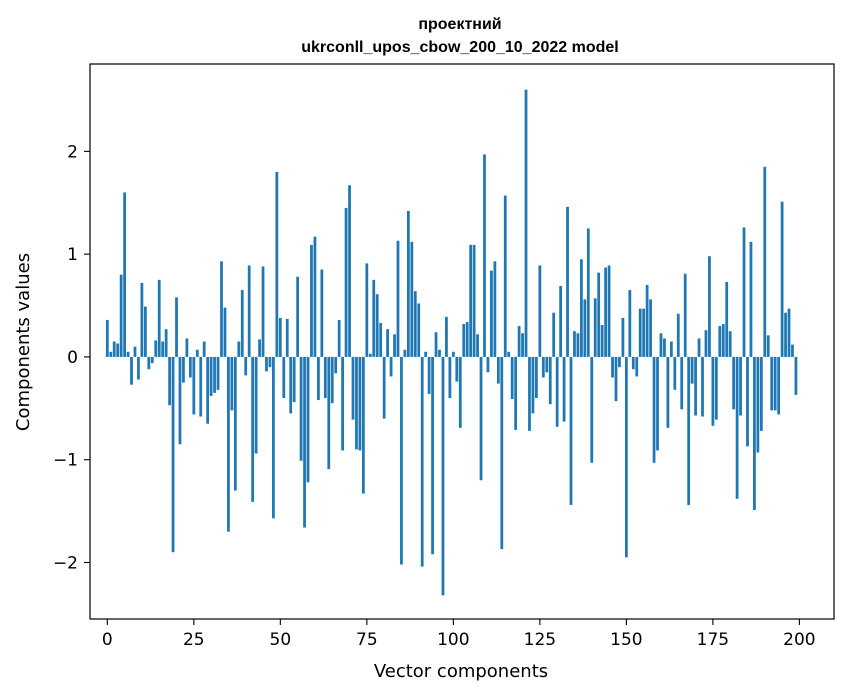 This screenshot has height=696, width=847. I want to click on y-tick-label: 0, so click(72, 358).